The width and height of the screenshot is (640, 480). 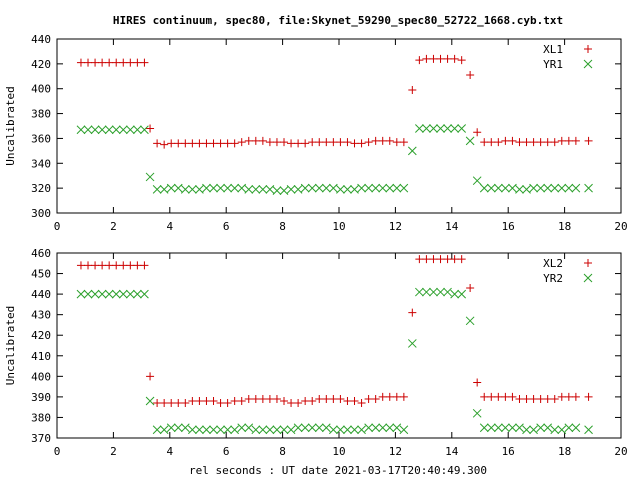 What do you see at coordinates (57, 226) in the screenshot?
I see `x-tick-label: 0` at bounding box center [57, 226].